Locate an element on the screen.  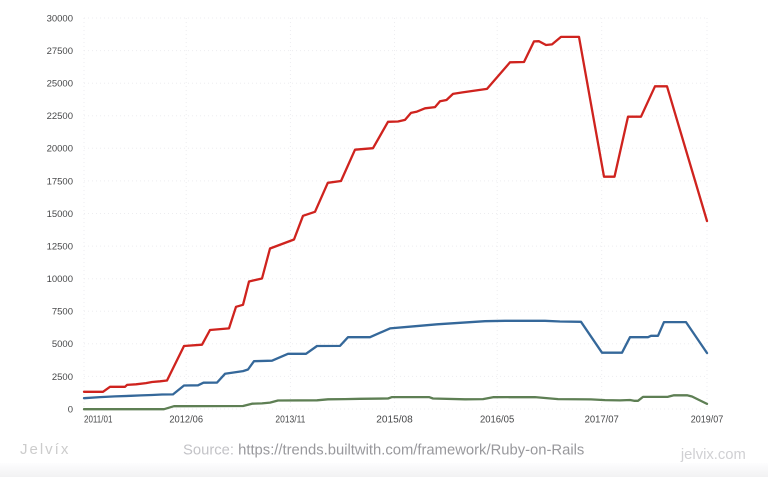
svg-text: 15000 is located at coordinates (60, 214).